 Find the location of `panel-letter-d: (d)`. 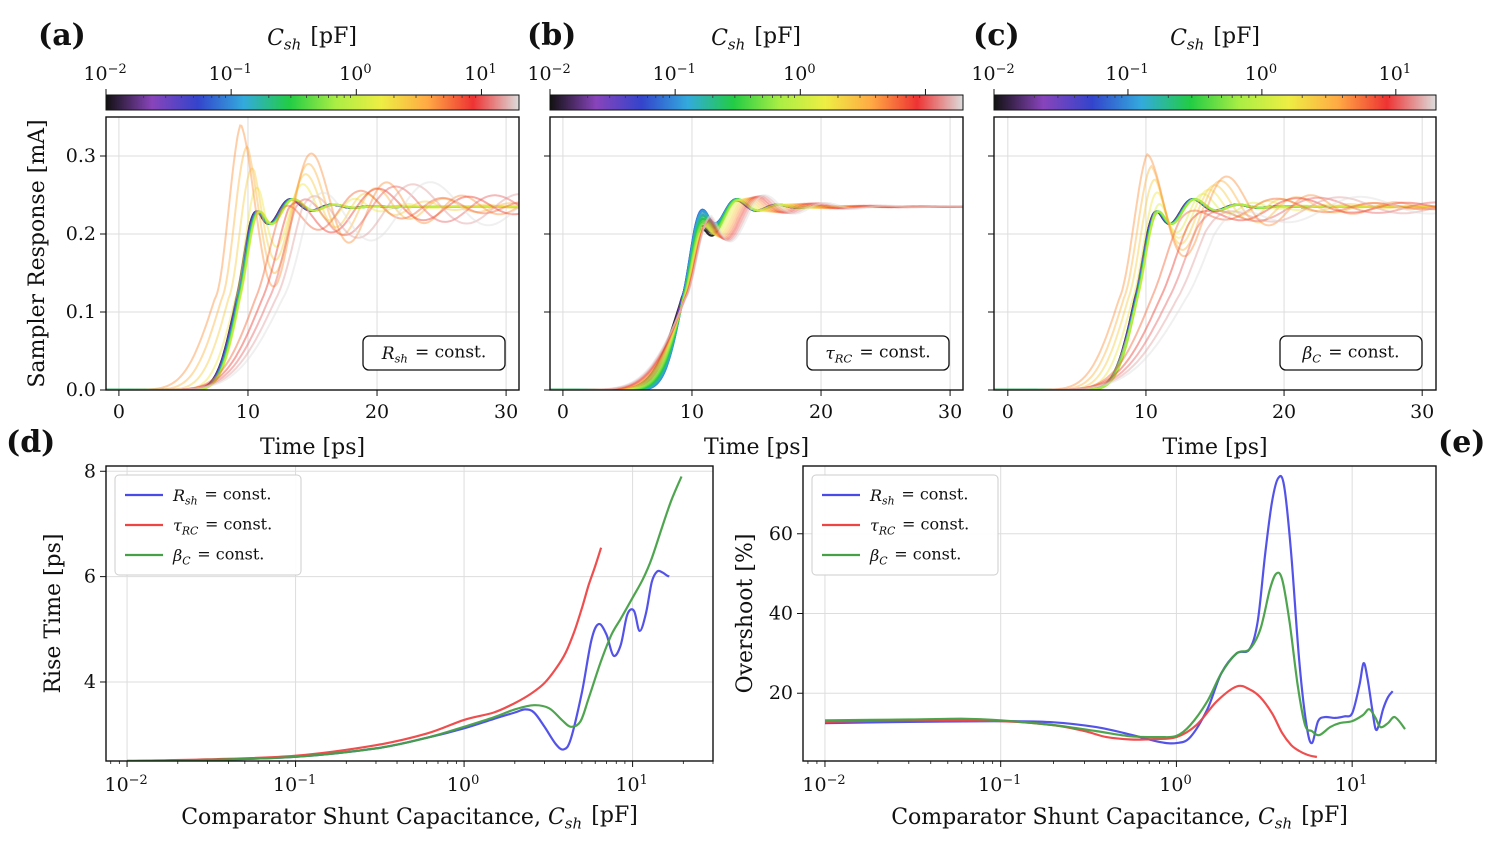

panel-letter-d: (d) is located at coordinates (30, 442).